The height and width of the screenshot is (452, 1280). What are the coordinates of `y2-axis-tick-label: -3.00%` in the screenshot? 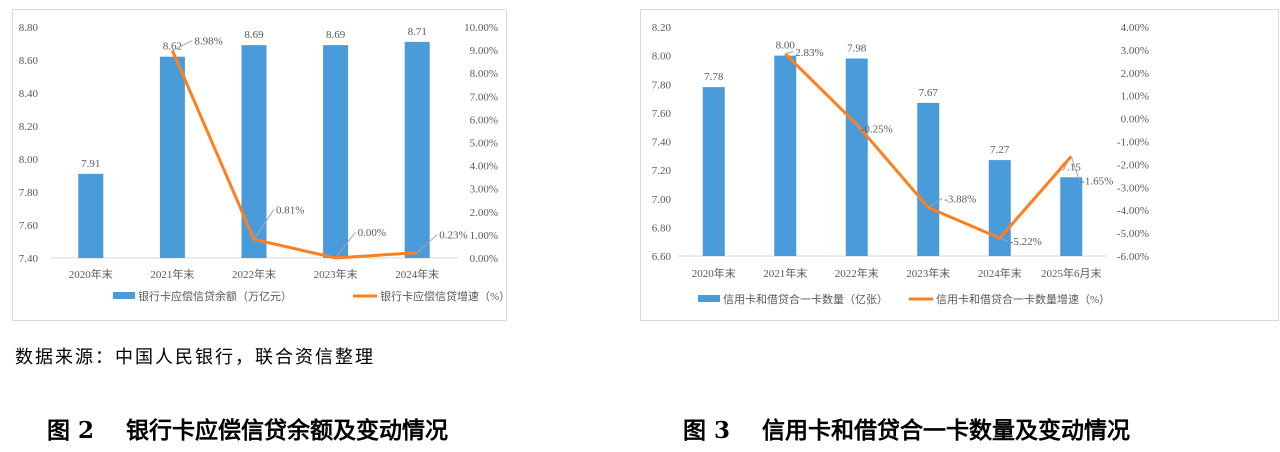 It's located at (1133, 188).